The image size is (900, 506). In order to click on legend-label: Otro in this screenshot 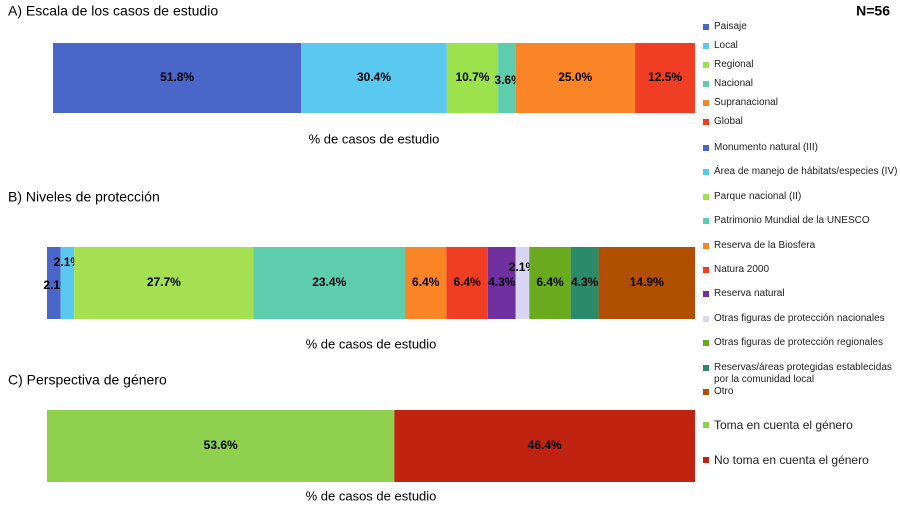, I will do `click(724, 391)`.